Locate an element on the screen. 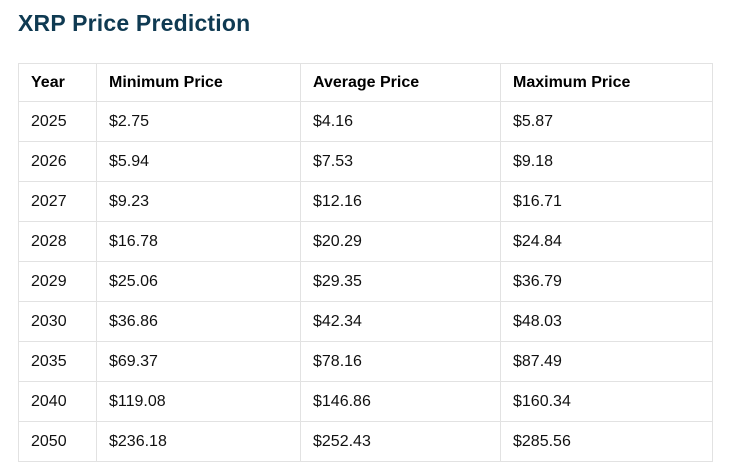 The image size is (729, 470). max-price-cell: $285.56 is located at coordinates (606, 441).